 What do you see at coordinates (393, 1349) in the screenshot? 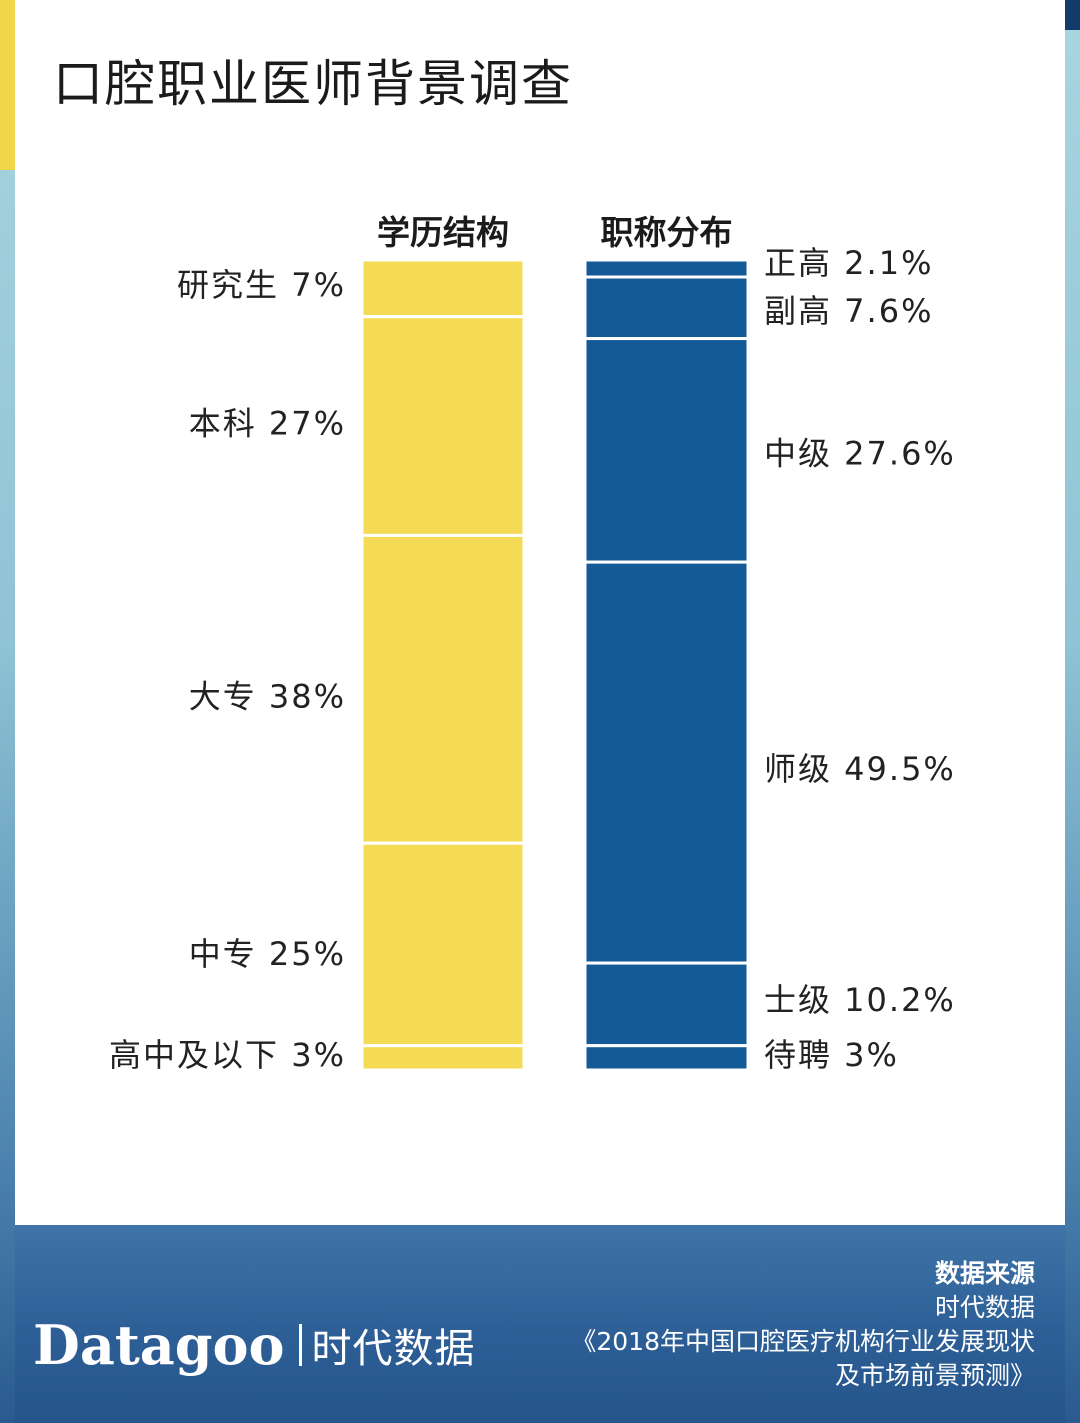
I see `brand-name-cn: 时代数据` at bounding box center [393, 1349].